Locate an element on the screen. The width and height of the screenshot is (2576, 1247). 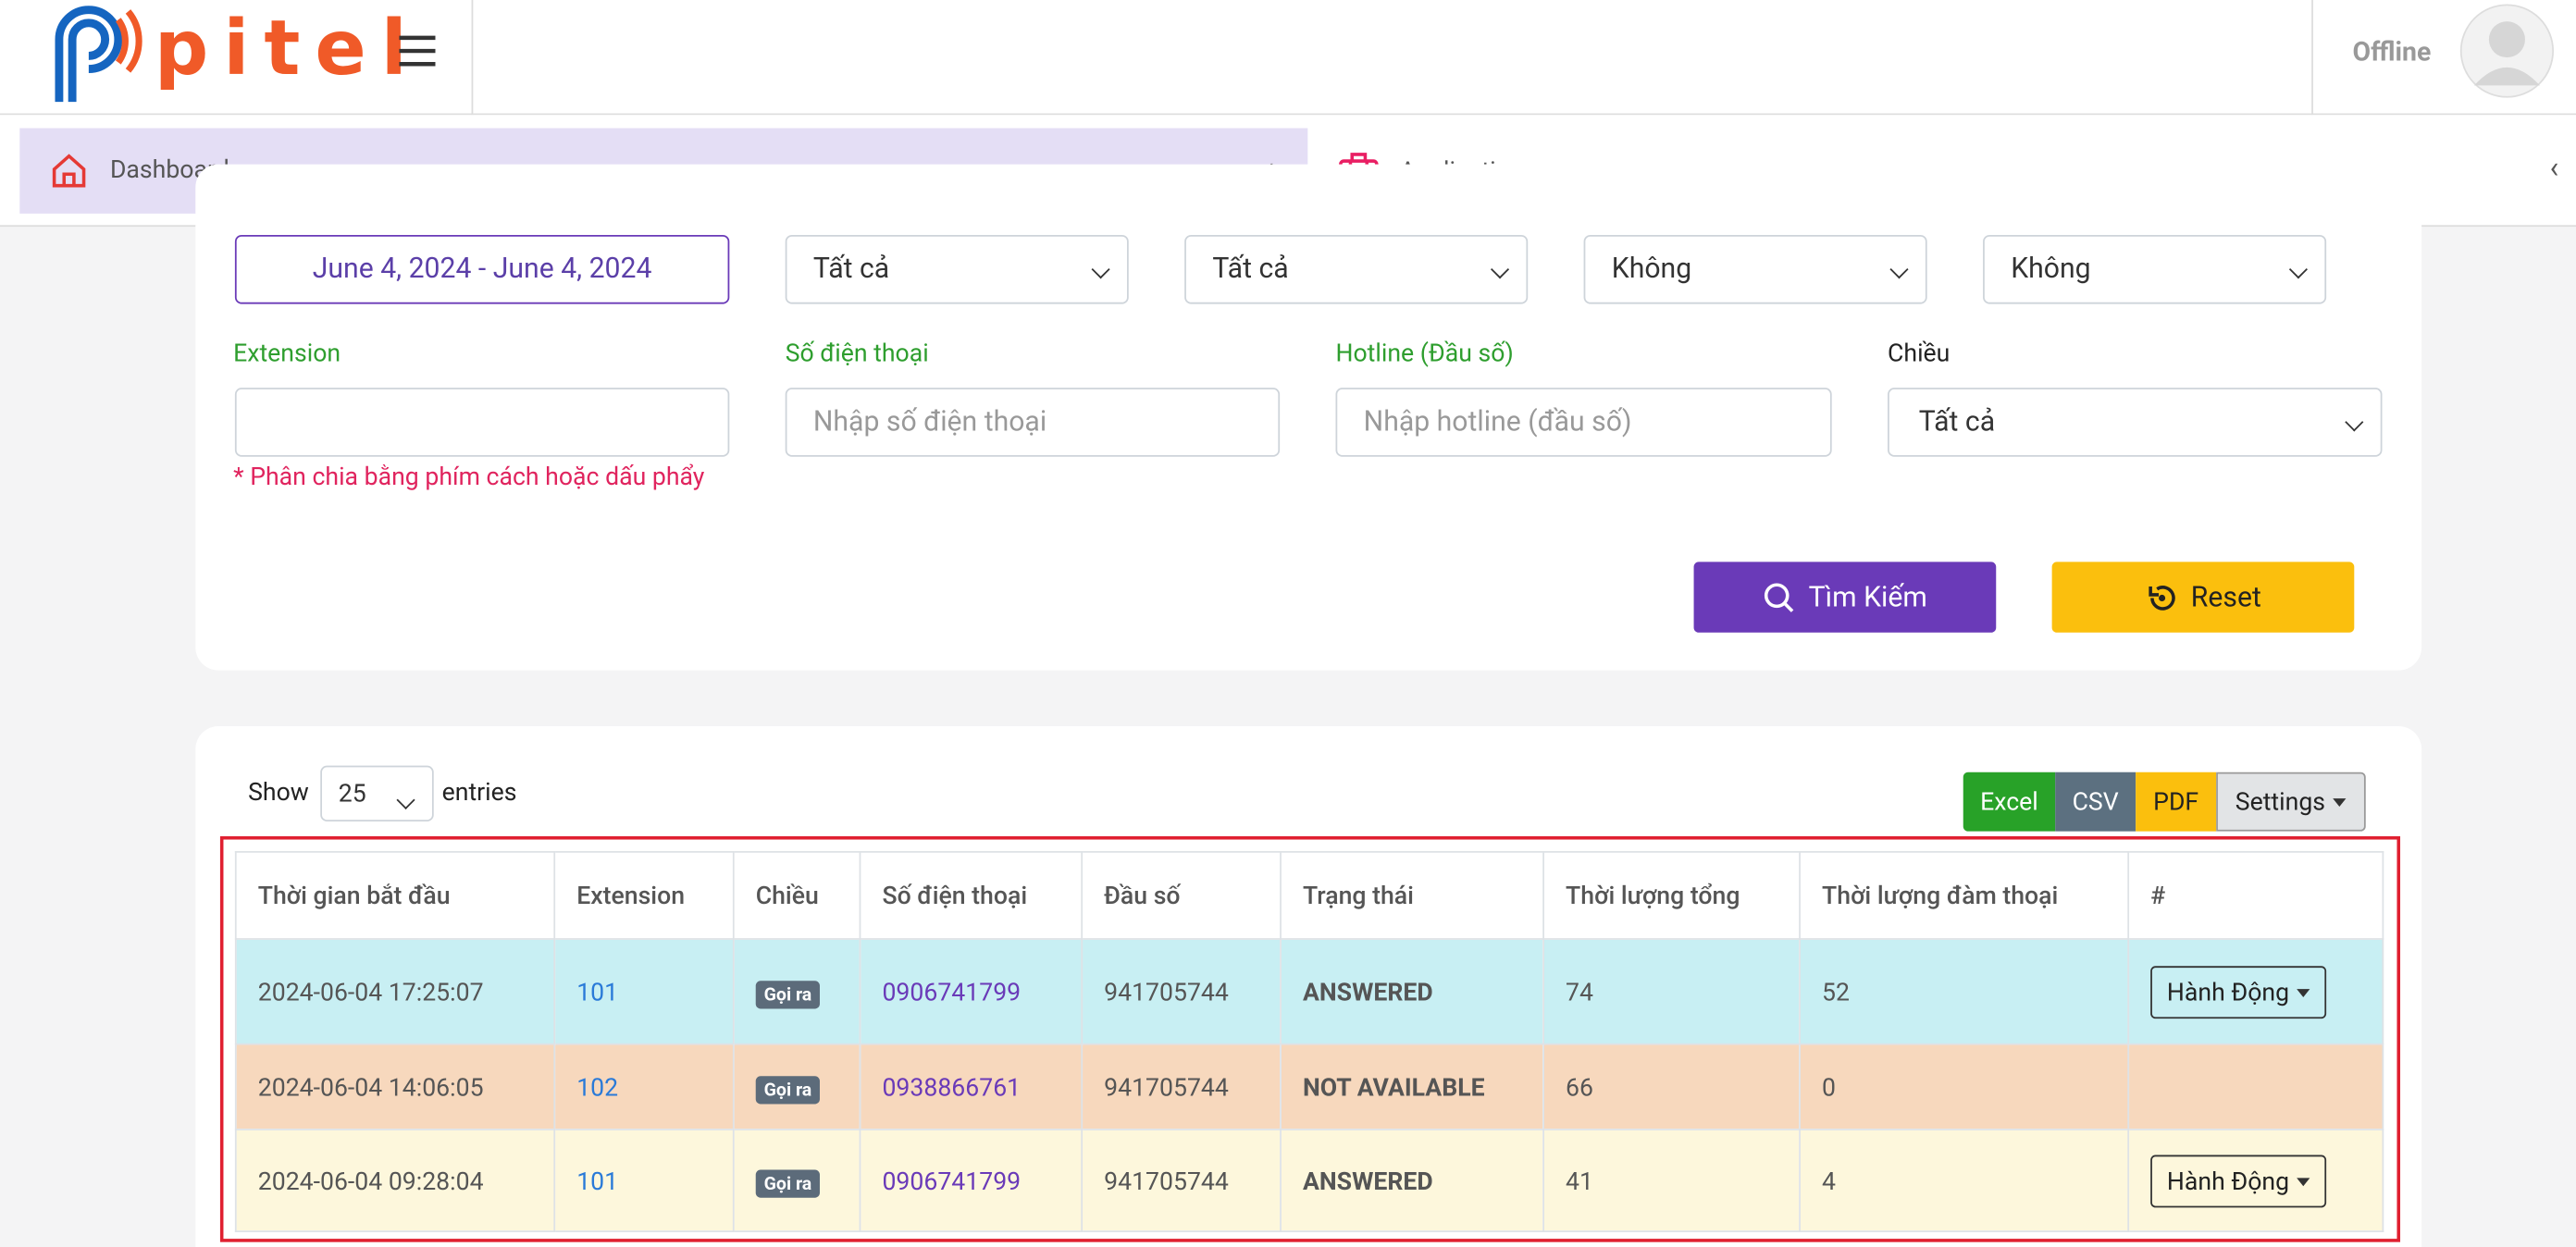
home-icon is located at coordinates (69, 171).